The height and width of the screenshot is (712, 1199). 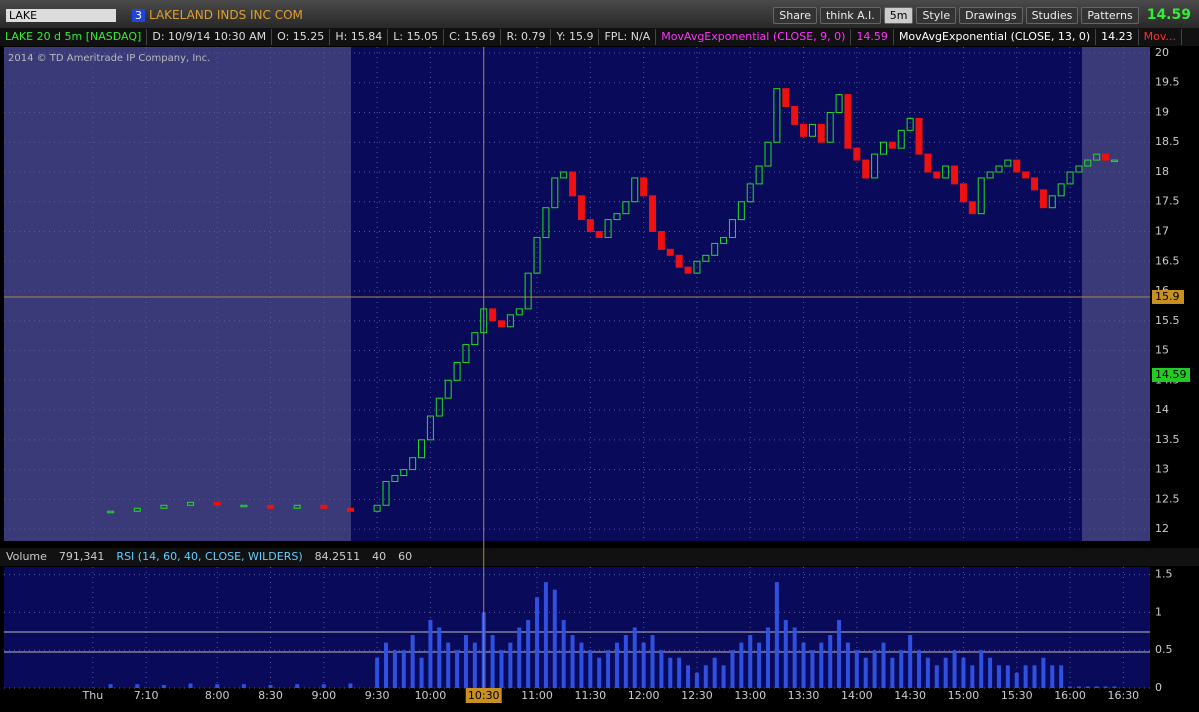 I want to click on cursor-time-label: 10:30, so click(x=484, y=695).